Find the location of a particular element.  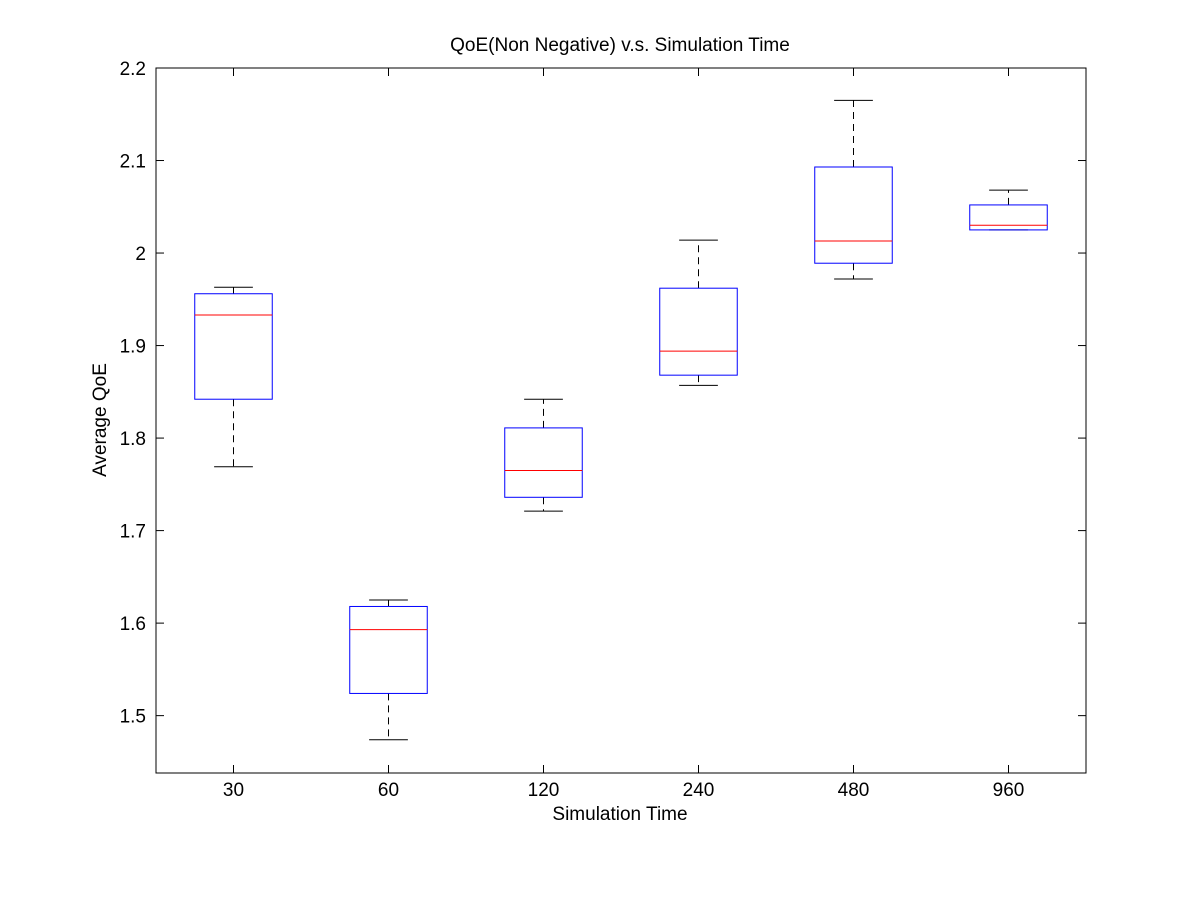

y-tick-label: 1.7 is located at coordinates (133, 532).